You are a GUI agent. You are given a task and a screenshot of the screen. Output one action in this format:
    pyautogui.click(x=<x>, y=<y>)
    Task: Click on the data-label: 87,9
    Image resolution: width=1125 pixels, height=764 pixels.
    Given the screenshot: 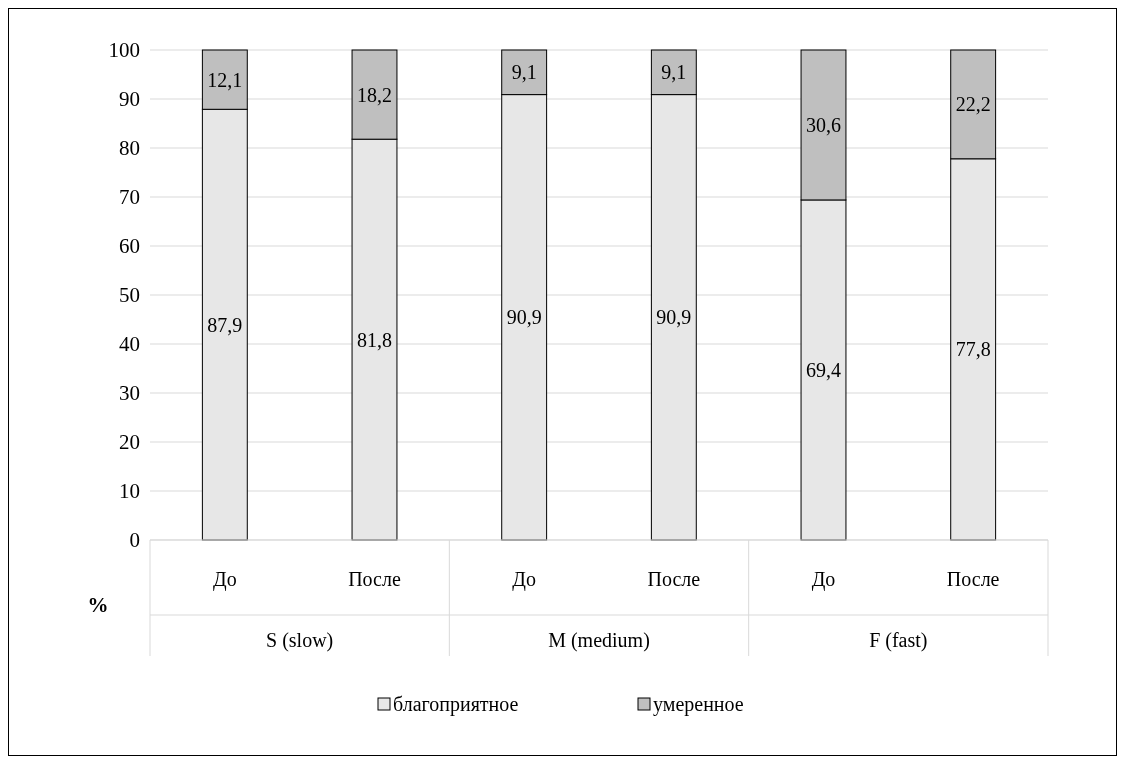 What is the action you would take?
    pyautogui.click(x=225, y=324)
    